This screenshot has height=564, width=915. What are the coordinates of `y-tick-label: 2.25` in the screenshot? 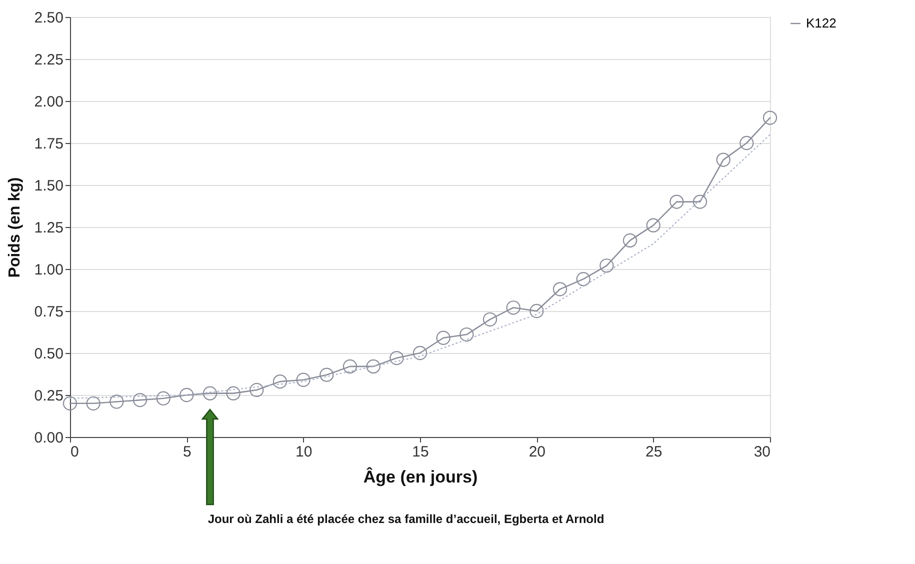 It's located at (49, 60).